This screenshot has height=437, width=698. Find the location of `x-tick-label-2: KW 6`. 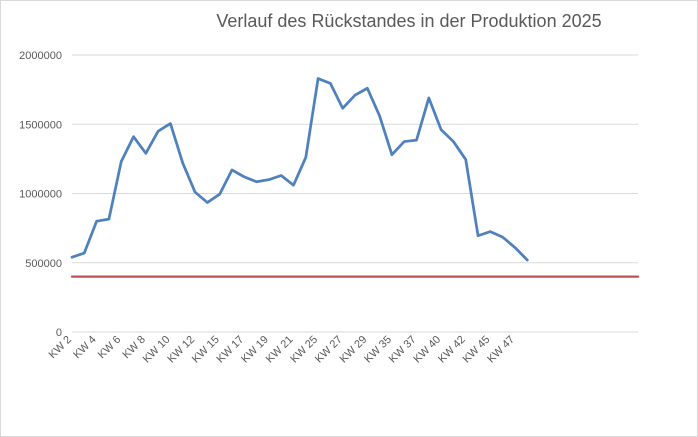

x-tick-label-2: KW 6 is located at coordinates (110, 348).